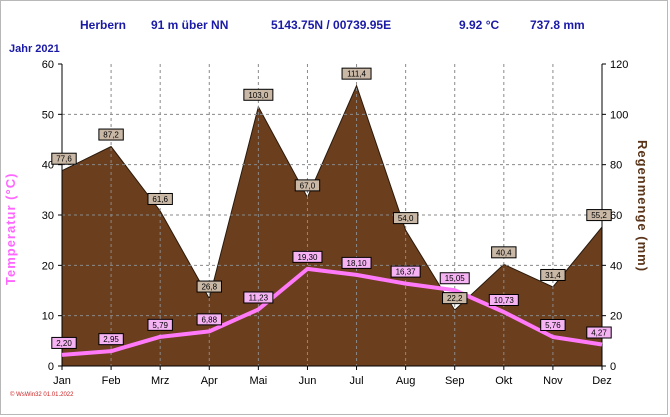 The width and height of the screenshot is (670, 417). I want to click on rain-data-label: 87,2, so click(111, 135).